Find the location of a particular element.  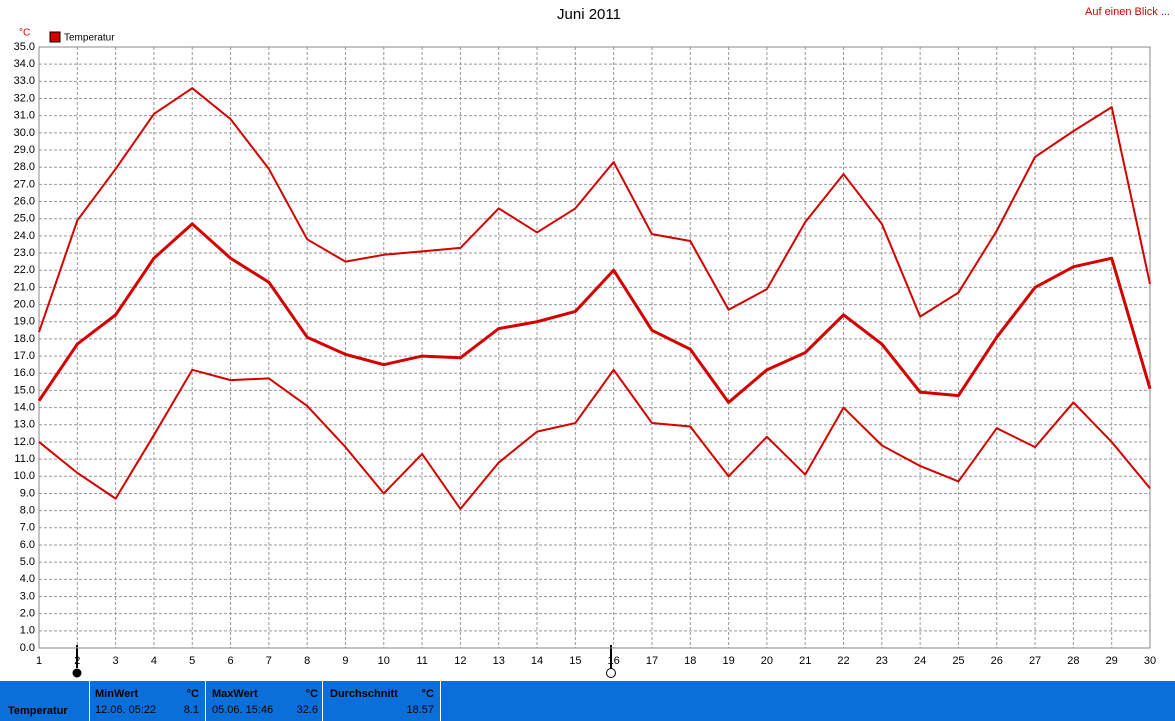

y-tick-label: 20.0 is located at coordinates (24, 304).